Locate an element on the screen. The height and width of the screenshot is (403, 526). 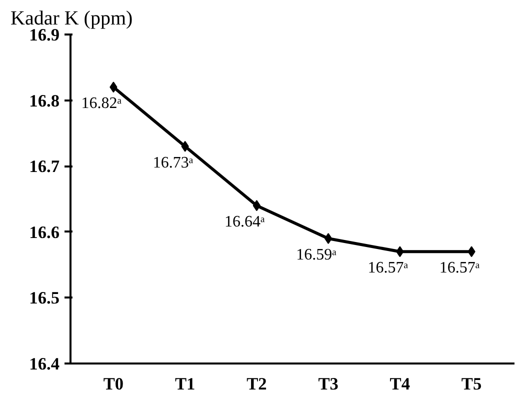
x-tick-label: T2 is located at coordinates (256, 384).